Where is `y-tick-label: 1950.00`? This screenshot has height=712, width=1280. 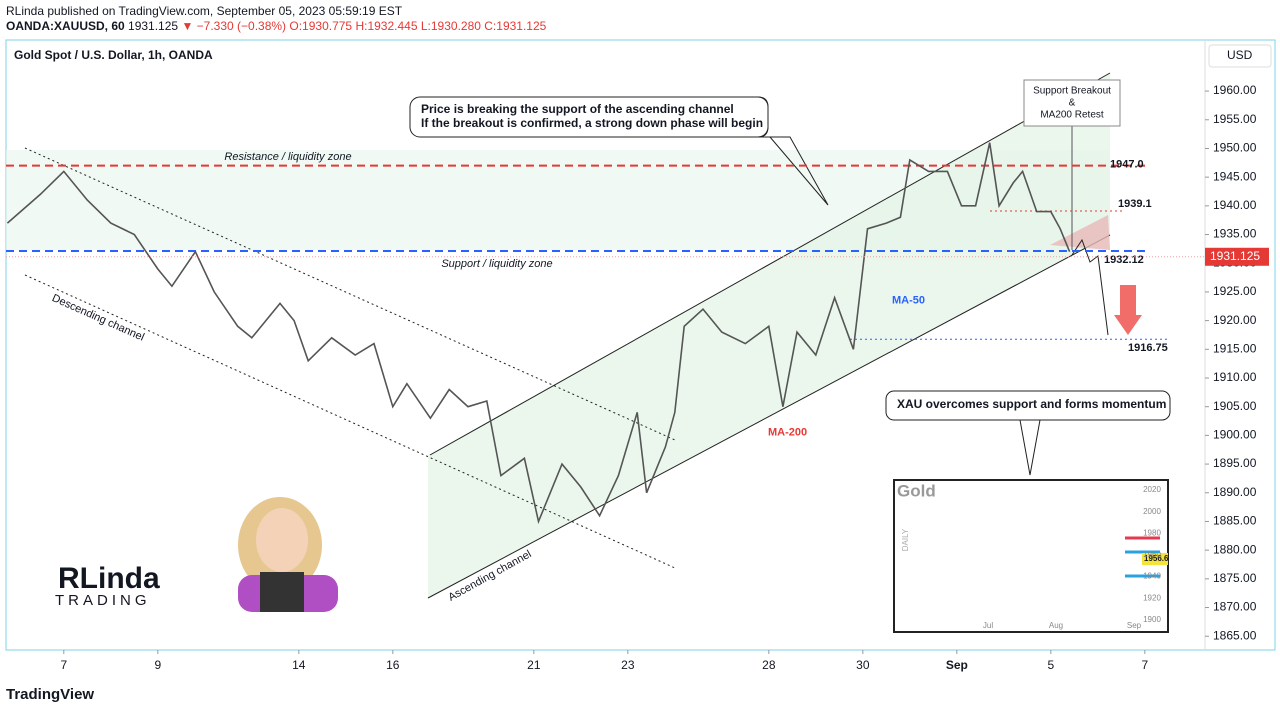
y-tick-label: 1950.00 is located at coordinates (1235, 148).